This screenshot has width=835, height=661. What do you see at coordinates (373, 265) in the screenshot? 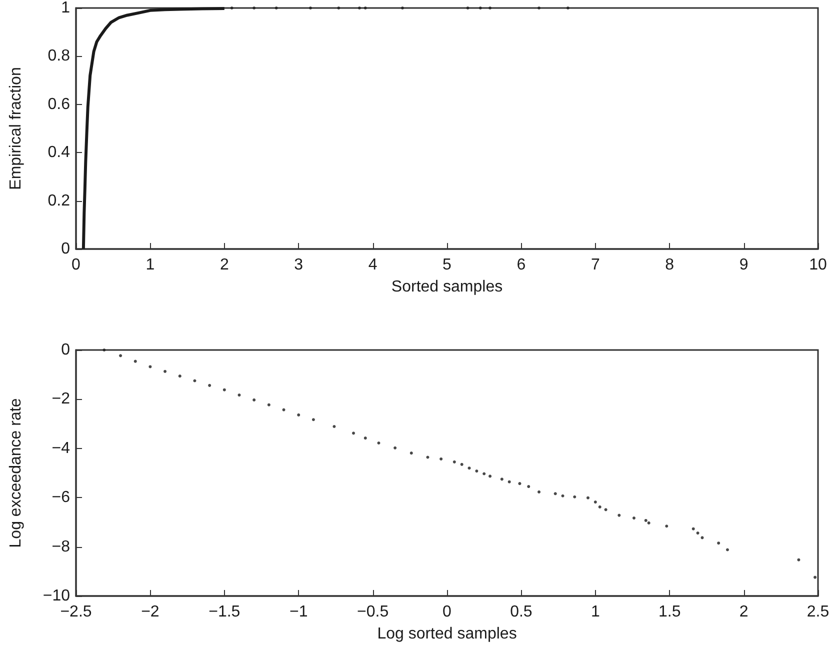
I see `x-tick-label: 4` at bounding box center [373, 265].